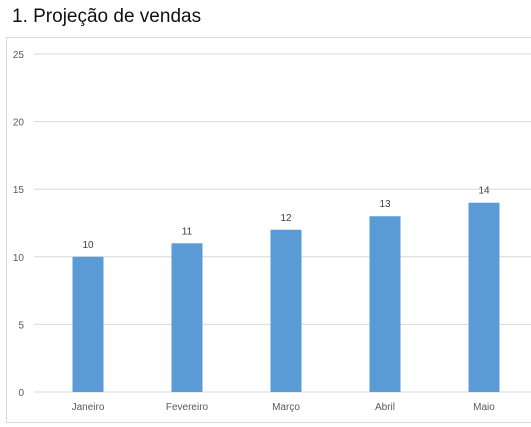  What do you see at coordinates (286, 218) in the screenshot?
I see `data-label-março: 12` at bounding box center [286, 218].